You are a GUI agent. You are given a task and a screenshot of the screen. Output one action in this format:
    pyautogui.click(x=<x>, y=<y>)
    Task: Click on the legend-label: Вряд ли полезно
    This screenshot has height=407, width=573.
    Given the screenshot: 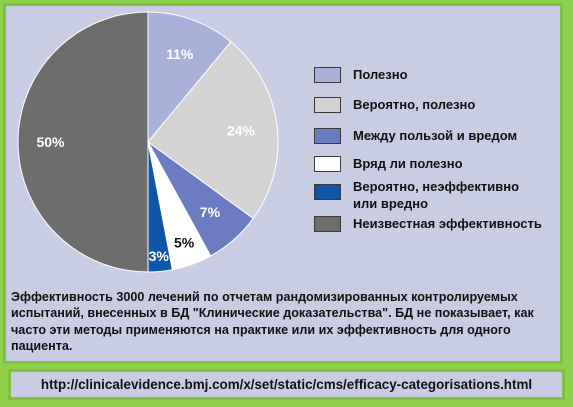 What is the action you would take?
    pyautogui.click(x=408, y=163)
    